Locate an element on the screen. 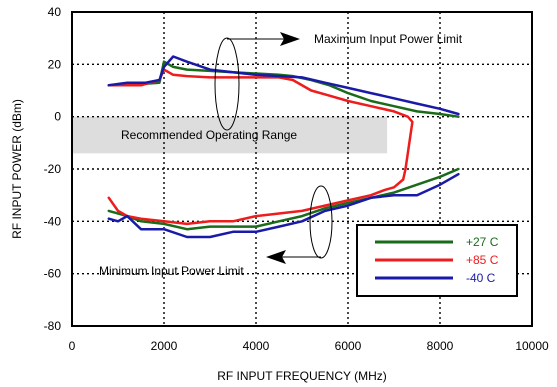 The height and width of the screenshot is (387, 557). x-tick-label: 10000 is located at coordinates (532, 346).